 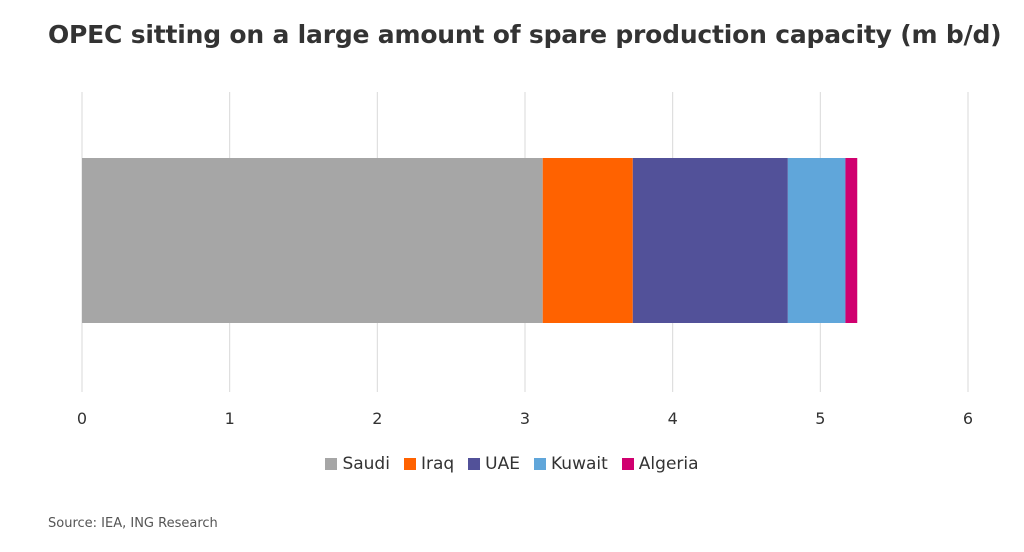 I want to click on legend-item-algeria: Algeria, so click(x=660, y=464).